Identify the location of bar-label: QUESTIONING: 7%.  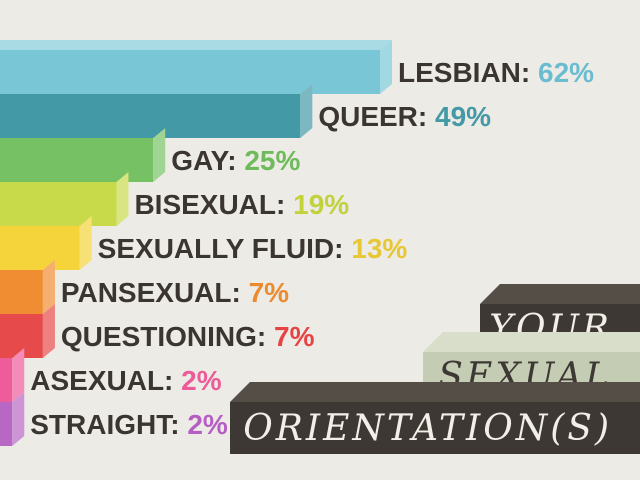
(188, 336).